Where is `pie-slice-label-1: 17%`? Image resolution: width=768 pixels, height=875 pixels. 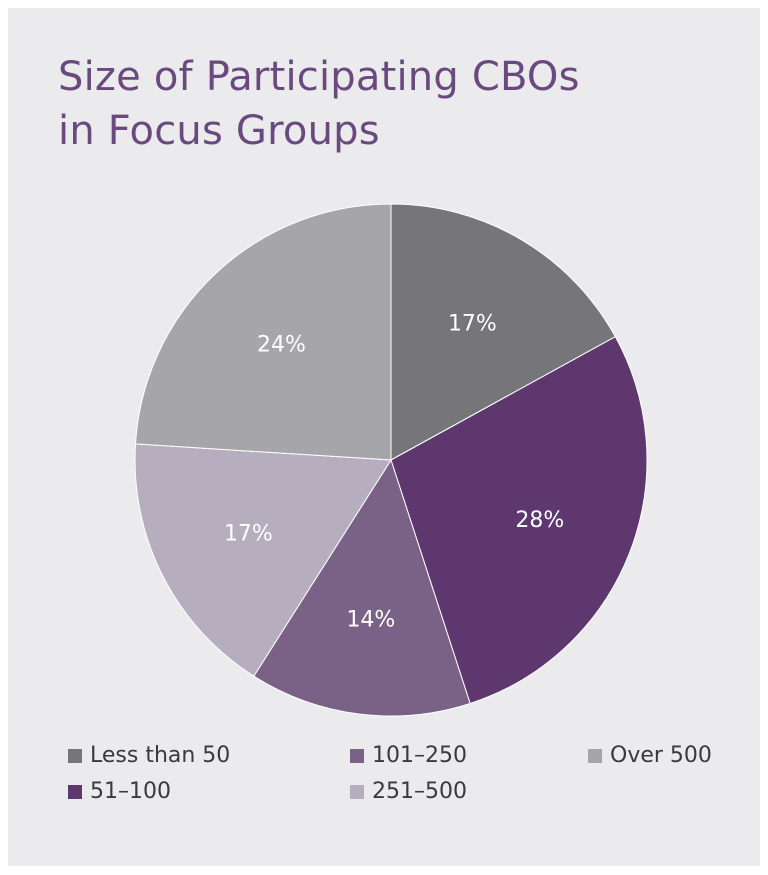
pie-slice-label-1: 17% is located at coordinates (472, 323).